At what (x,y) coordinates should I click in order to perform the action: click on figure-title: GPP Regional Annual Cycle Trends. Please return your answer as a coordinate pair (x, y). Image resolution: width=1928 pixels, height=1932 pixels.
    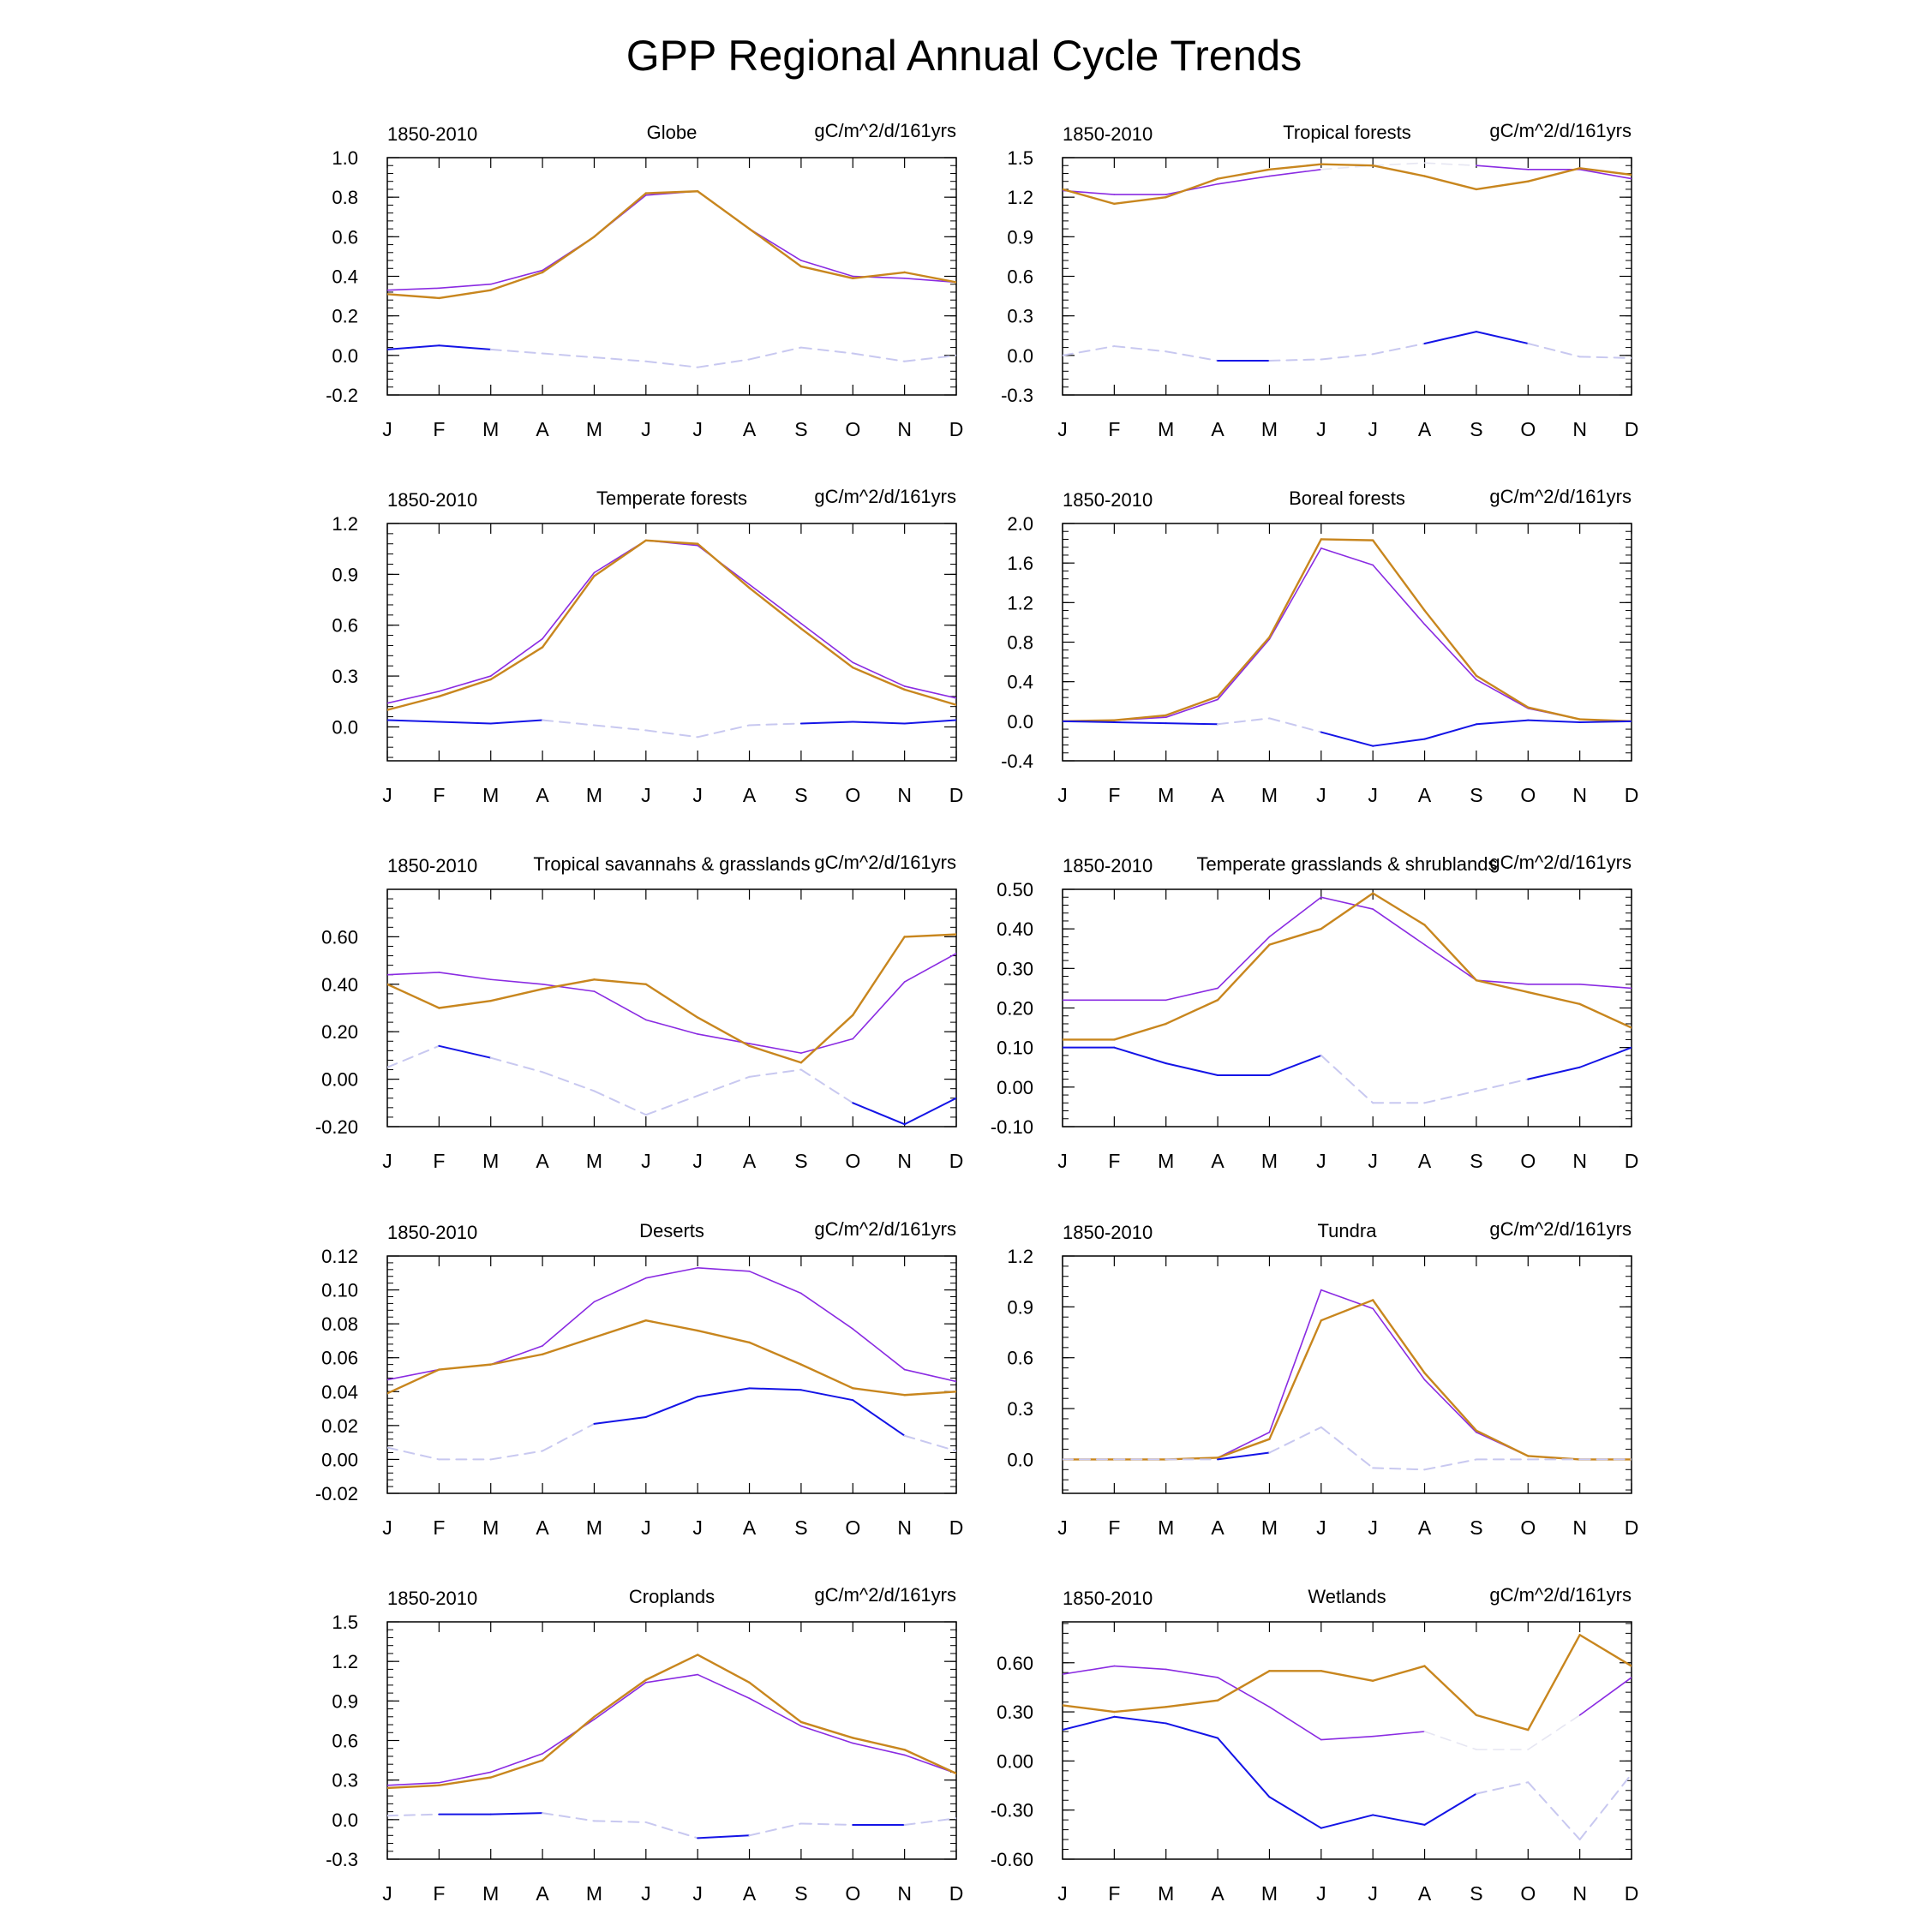
    Looking at the image, I should click on (964, 56).